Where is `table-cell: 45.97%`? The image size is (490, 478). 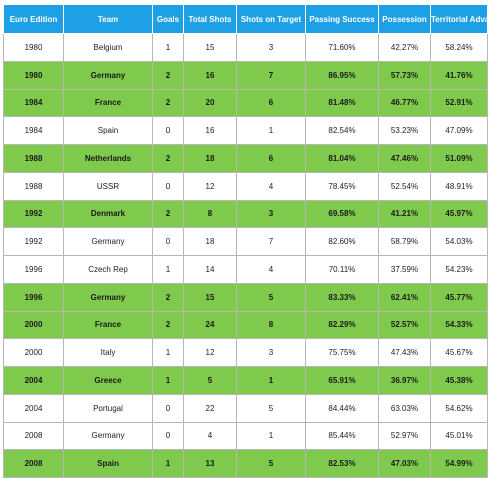
table-cell: 45.97% is located at coordinates (459, 214).